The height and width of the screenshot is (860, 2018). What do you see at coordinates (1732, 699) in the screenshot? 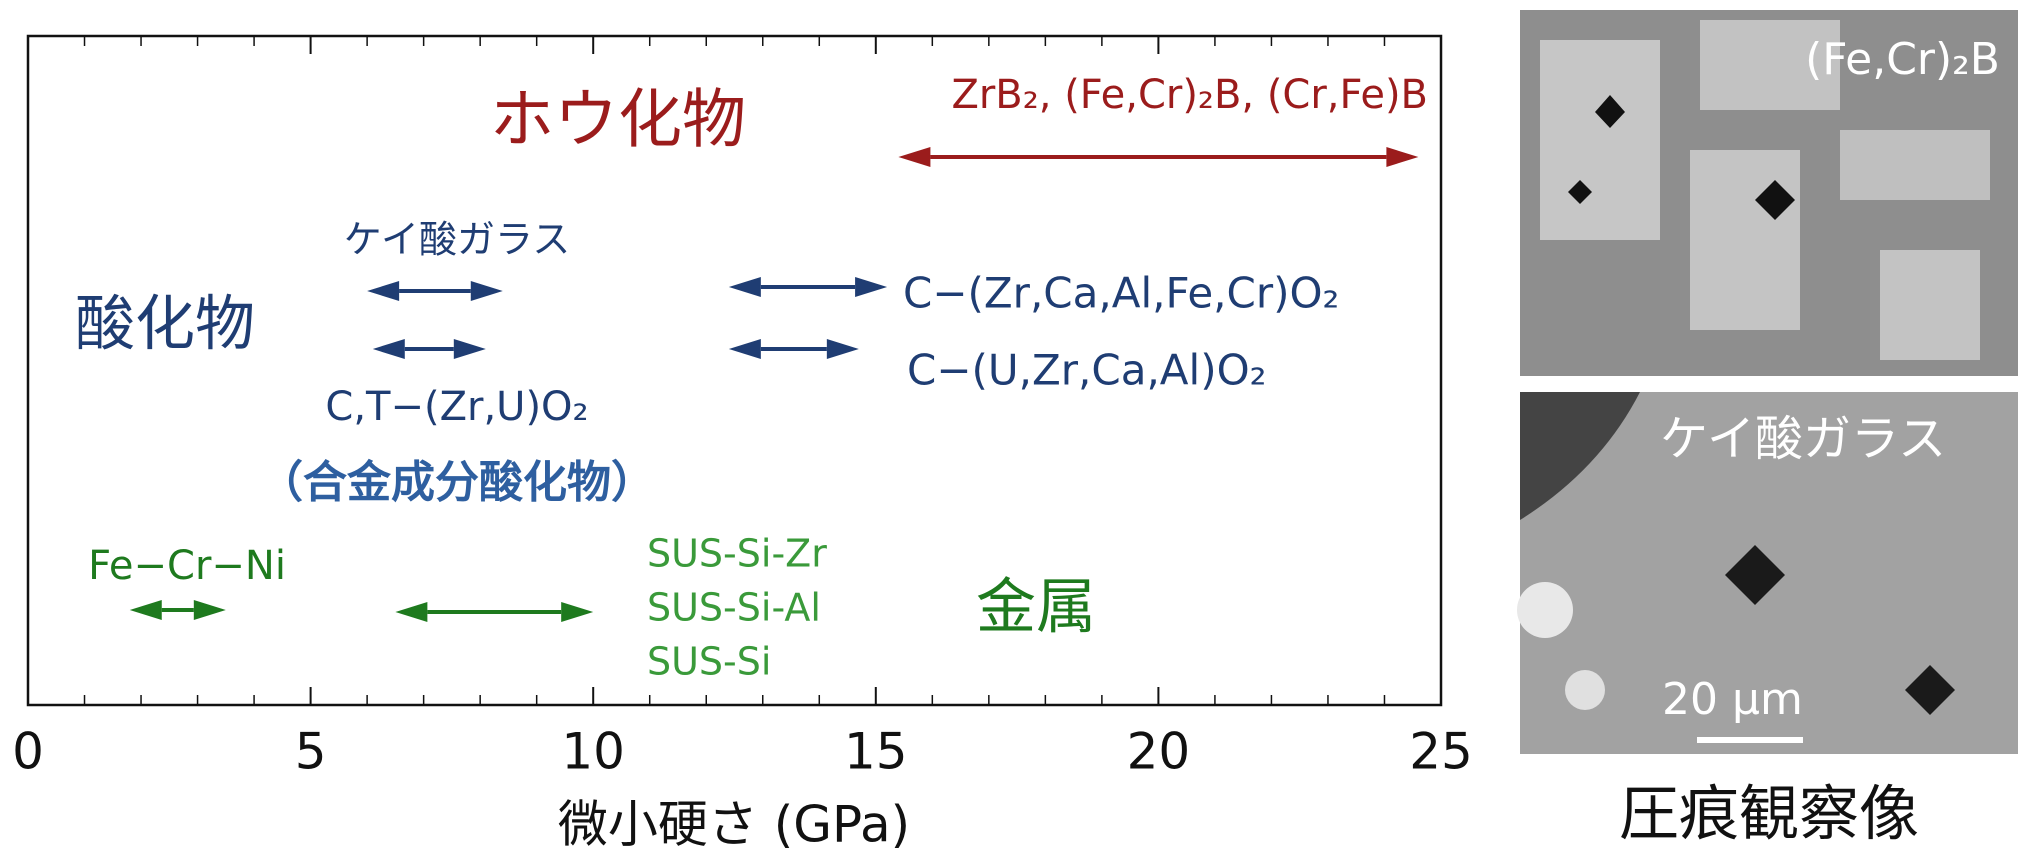
I see `scale-bar-label: 20 μm` at bounding box center [1732, 699].